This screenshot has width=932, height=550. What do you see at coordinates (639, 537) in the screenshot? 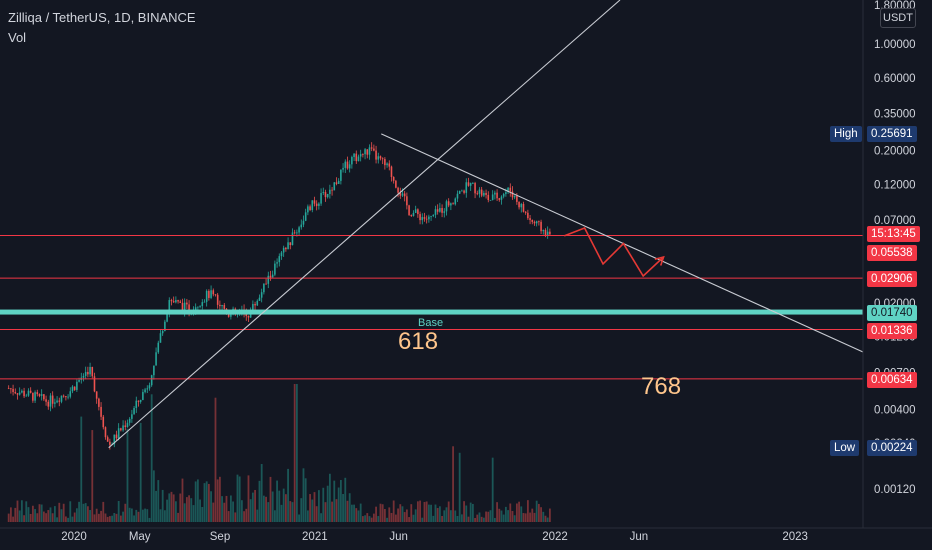
I see `x-tick-label: Jun` at bounding box center [639, 537].